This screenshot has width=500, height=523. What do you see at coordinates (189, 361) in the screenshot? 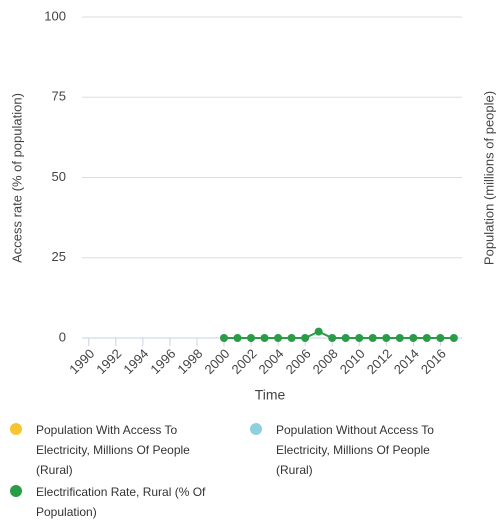
I see `x-tick-label: 1998` at bounding box center [189, 361].